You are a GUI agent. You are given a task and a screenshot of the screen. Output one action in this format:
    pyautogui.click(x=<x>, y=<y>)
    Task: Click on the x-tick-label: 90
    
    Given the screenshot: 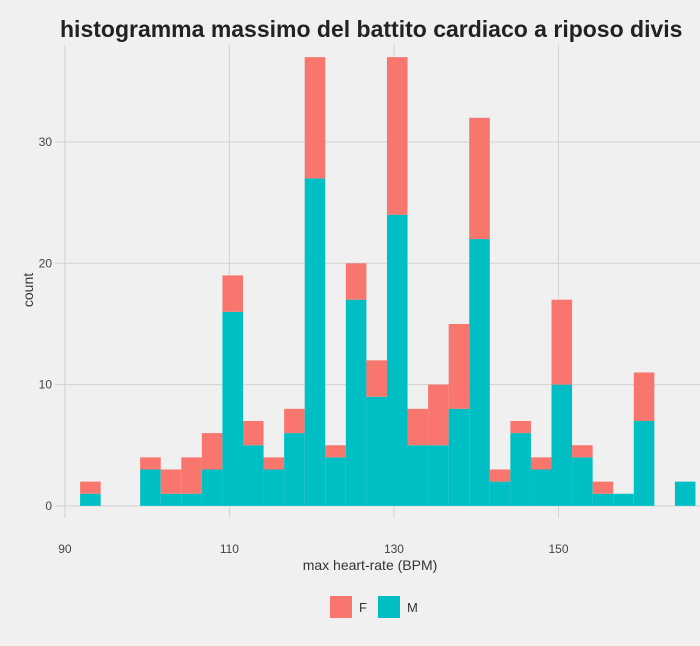 What is the action you would take?
    pyautogui.click(x=65, y=549)
    